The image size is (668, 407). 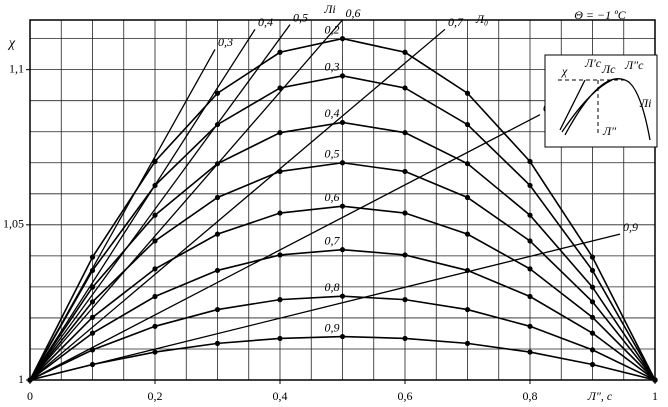 What do you see at coordinates (591, 107) in the screenshot?
I see `inset-guides` at bounding box center [591, 107].